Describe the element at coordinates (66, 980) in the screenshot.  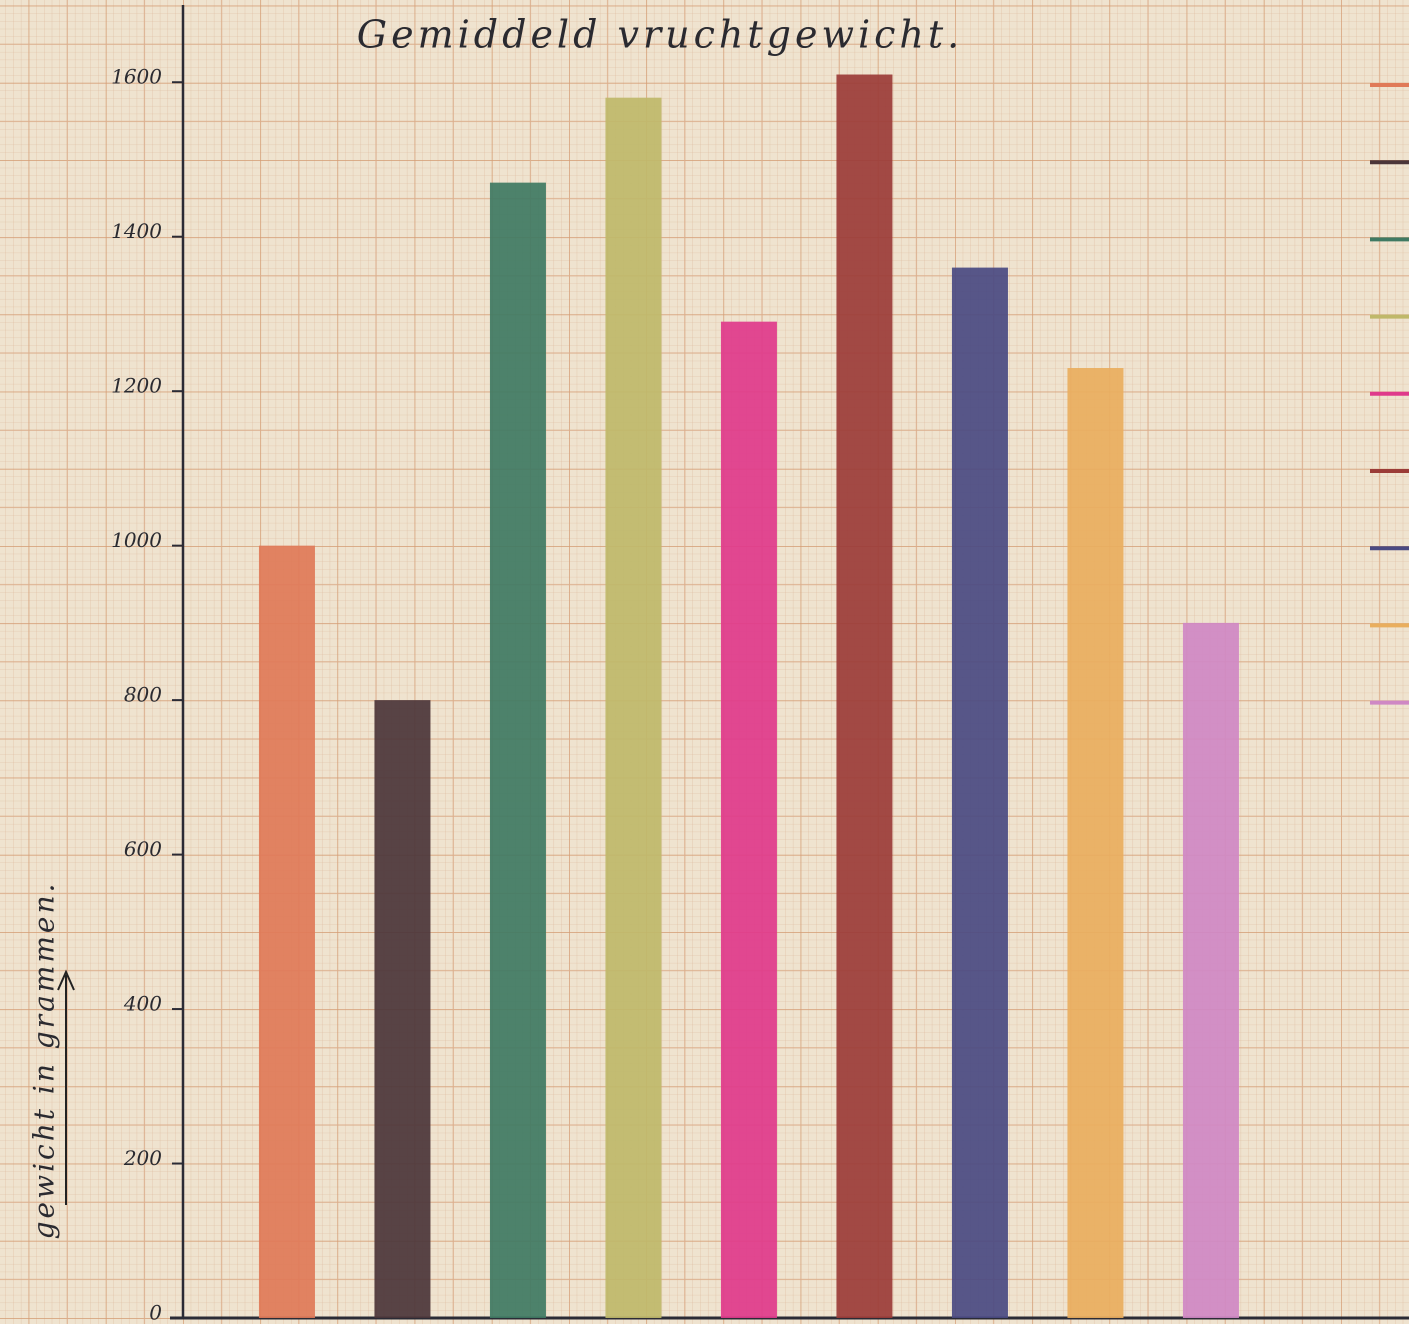
I see `axis-arrow-head` at that location.